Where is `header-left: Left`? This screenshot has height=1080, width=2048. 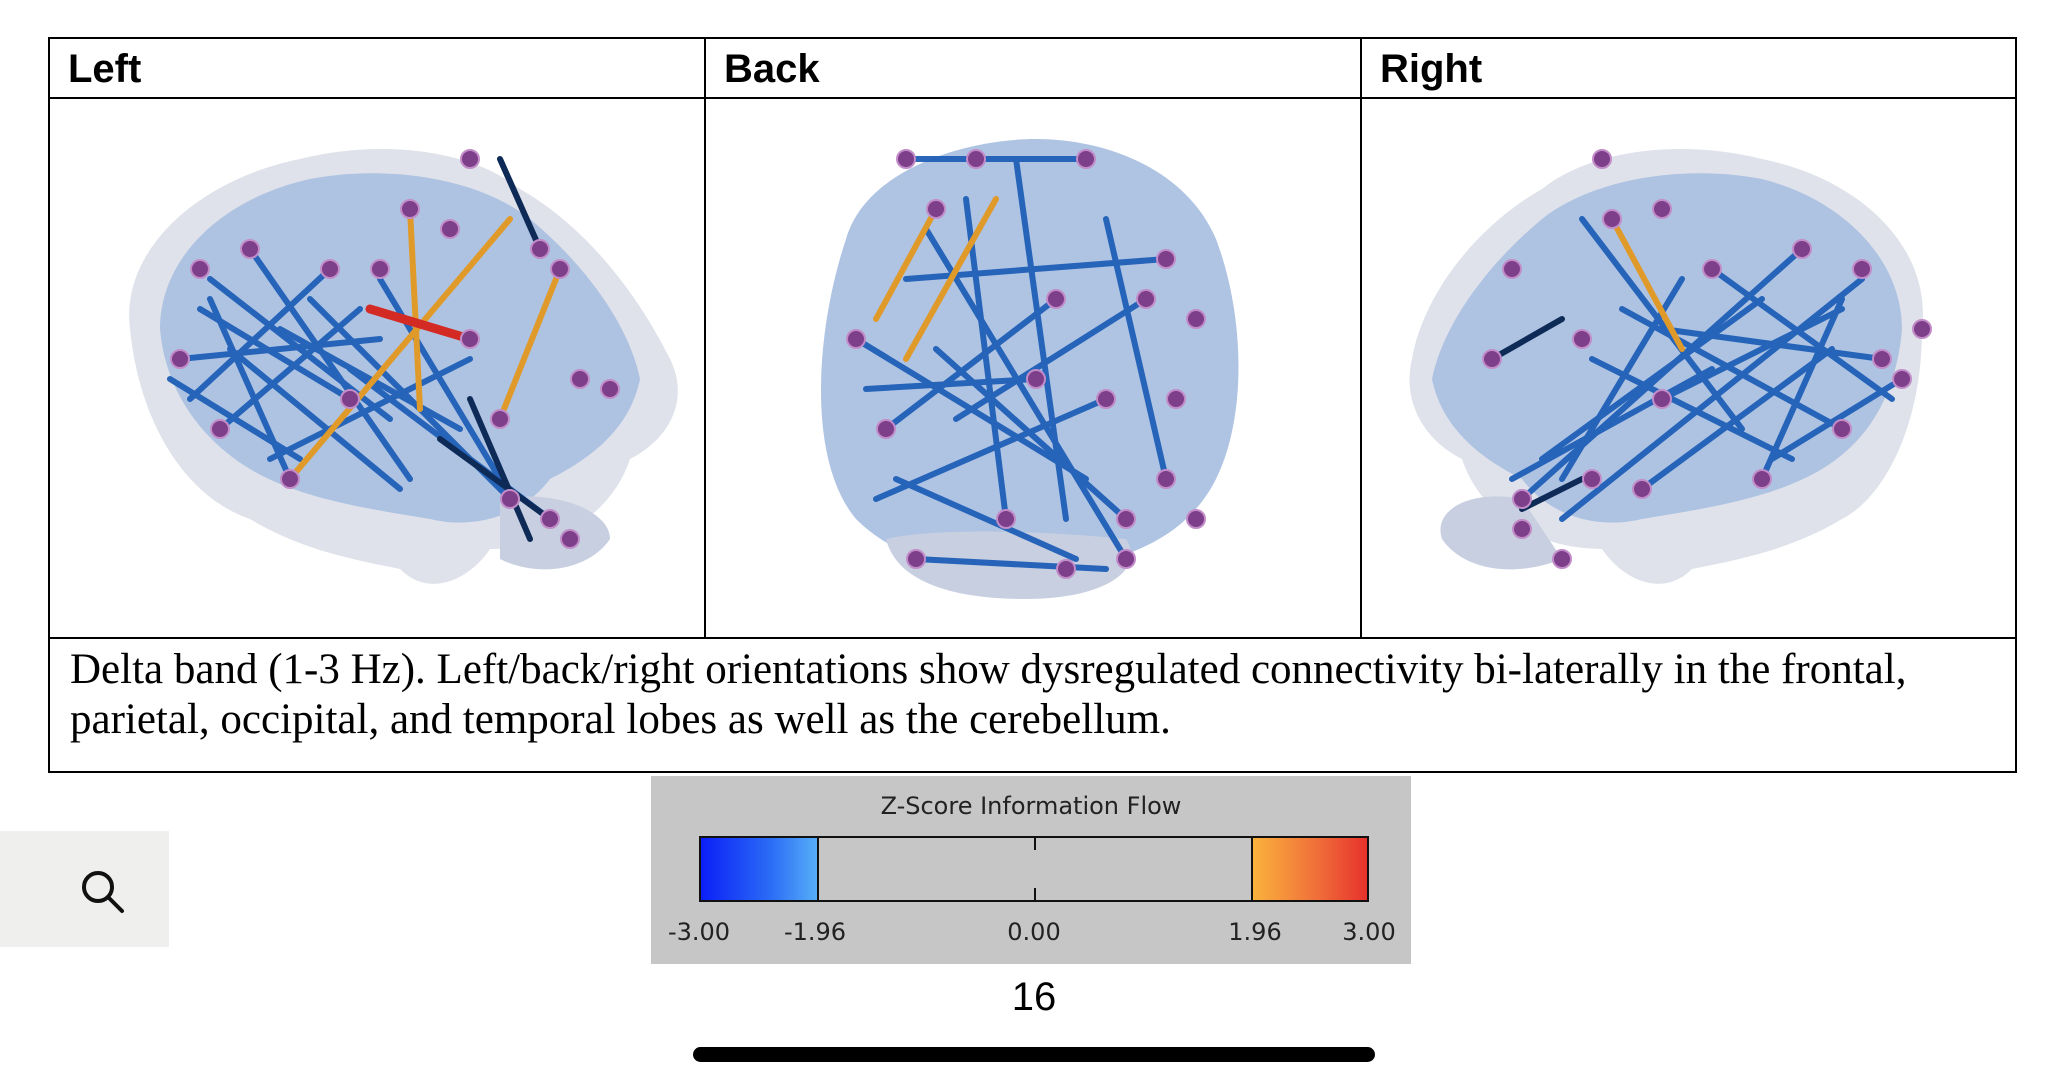
header-left: Left is located at coordinates (105, 69).